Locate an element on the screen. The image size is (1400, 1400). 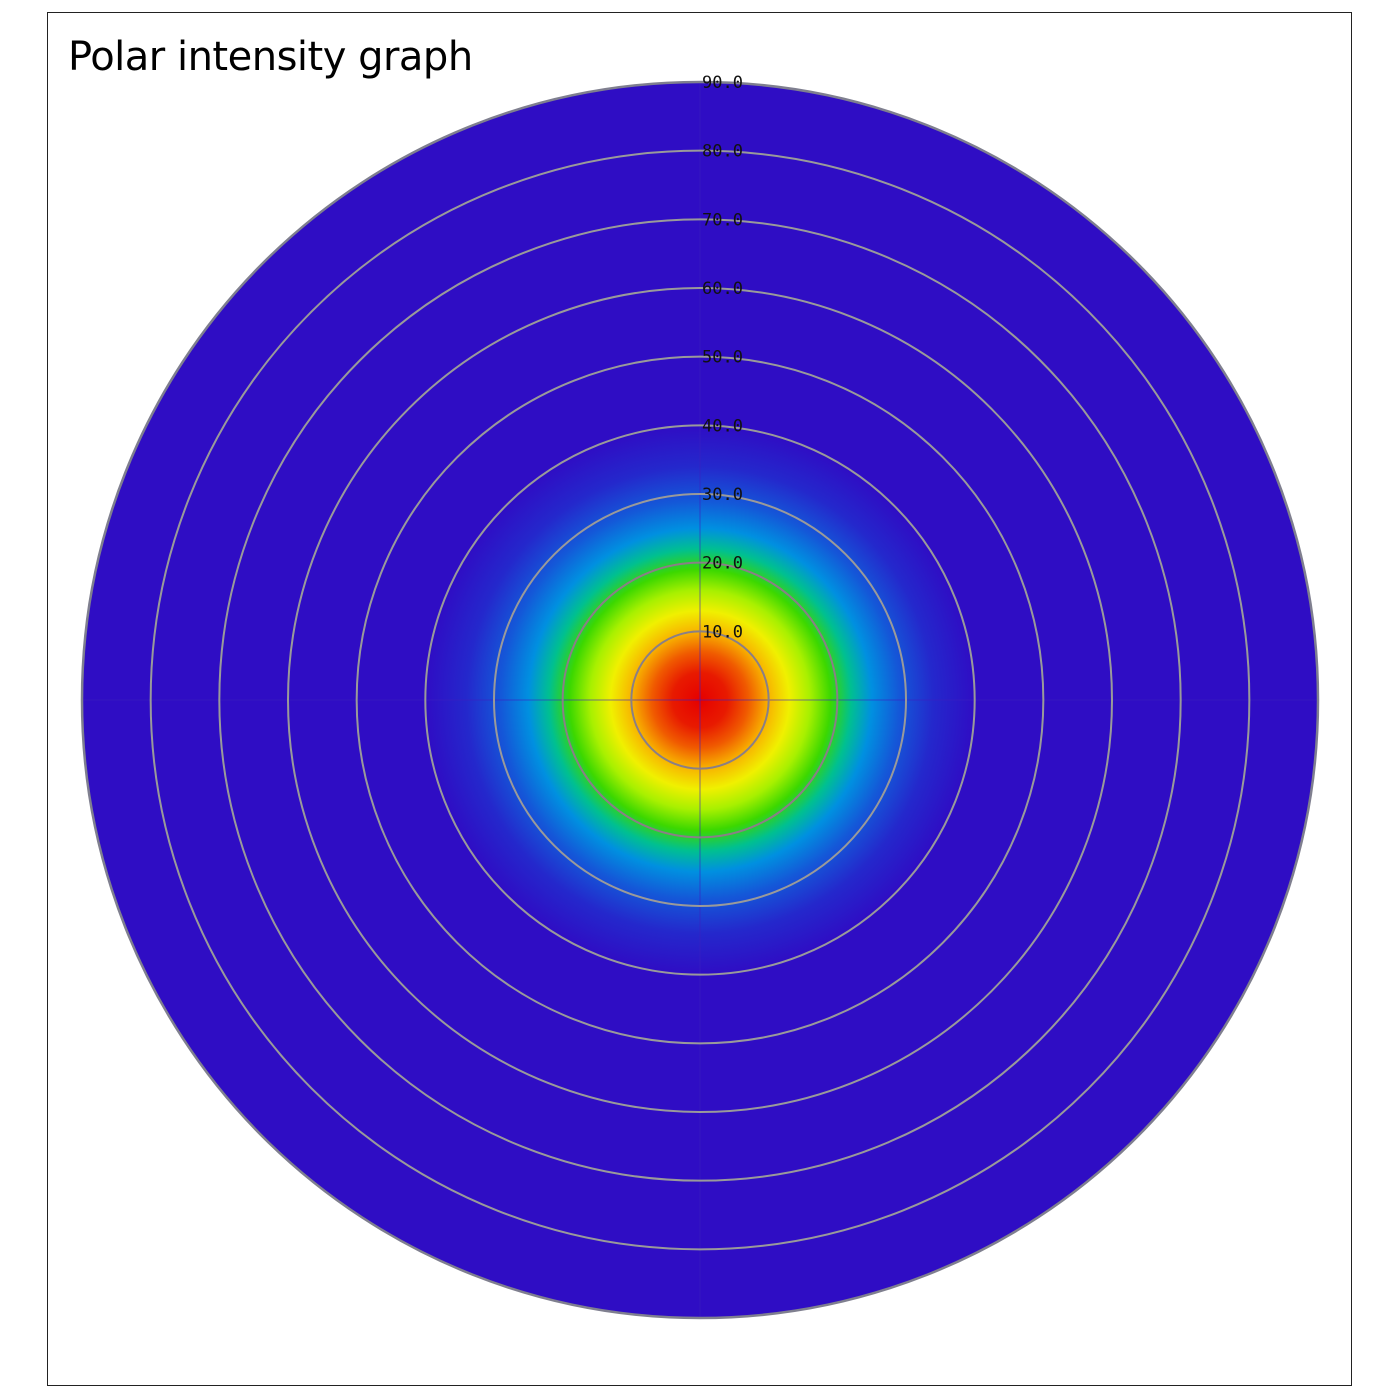
radial-tick-label: 60.0 is located at coordinates (722, 289).